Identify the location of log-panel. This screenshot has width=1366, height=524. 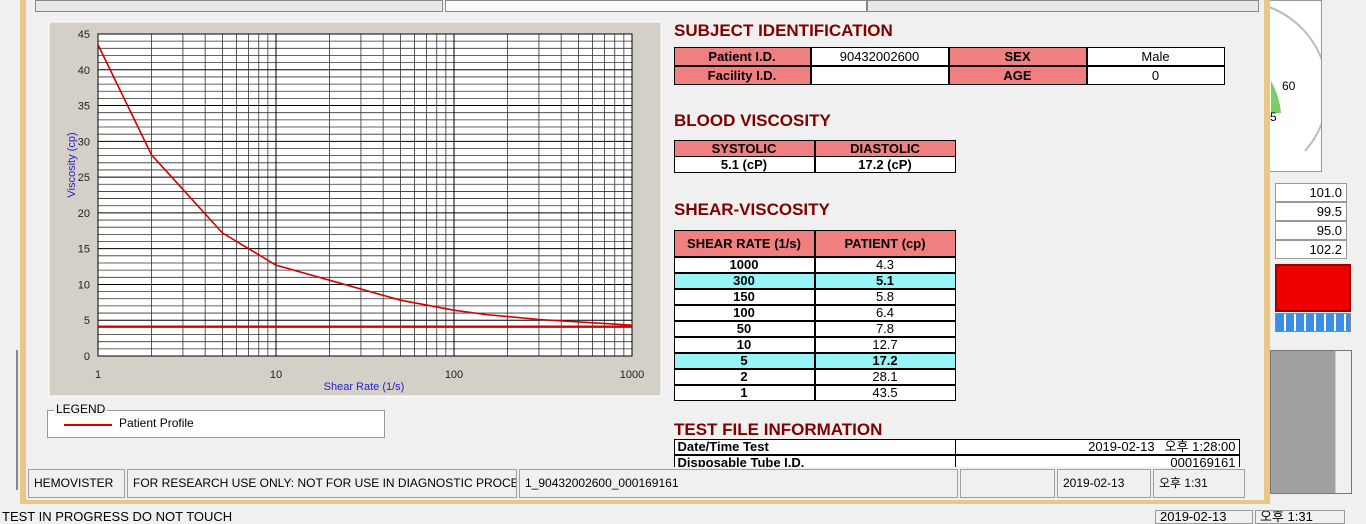
(1311, 422).